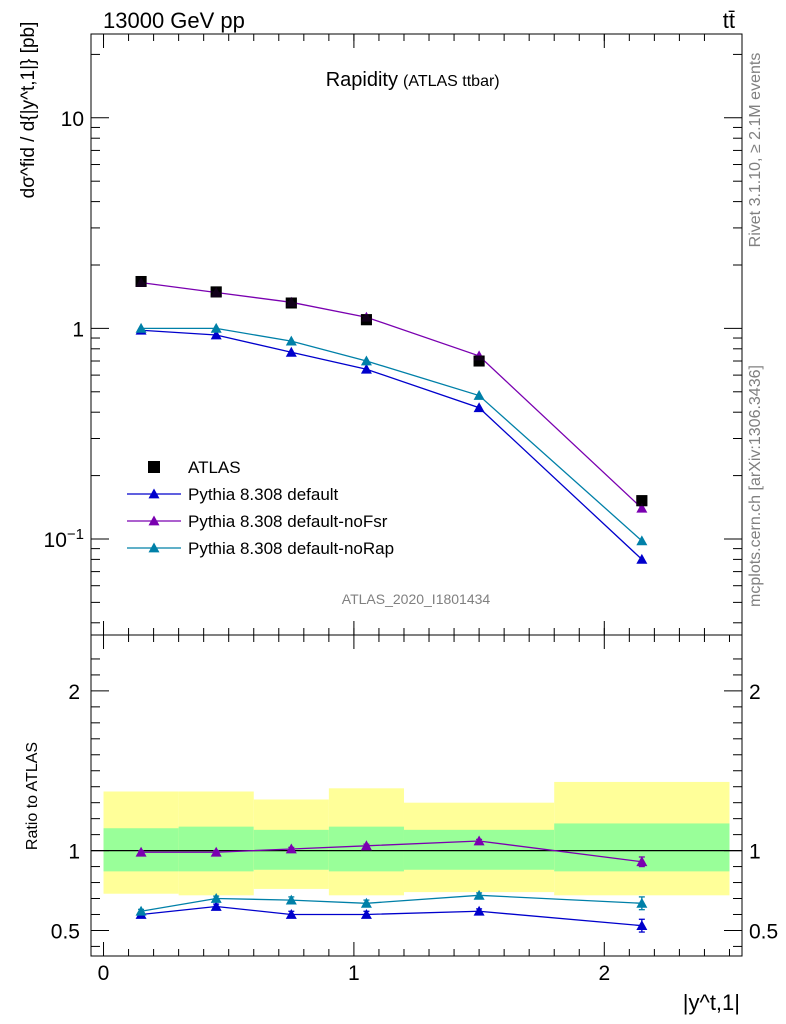 The width and height of the screenshot is (786, 1024). What do you see at coordinates (288, 521) in the screenshot?
I see `legend-label: Pythia 8.308 default-noFsr` at bounding box center [288, 521].